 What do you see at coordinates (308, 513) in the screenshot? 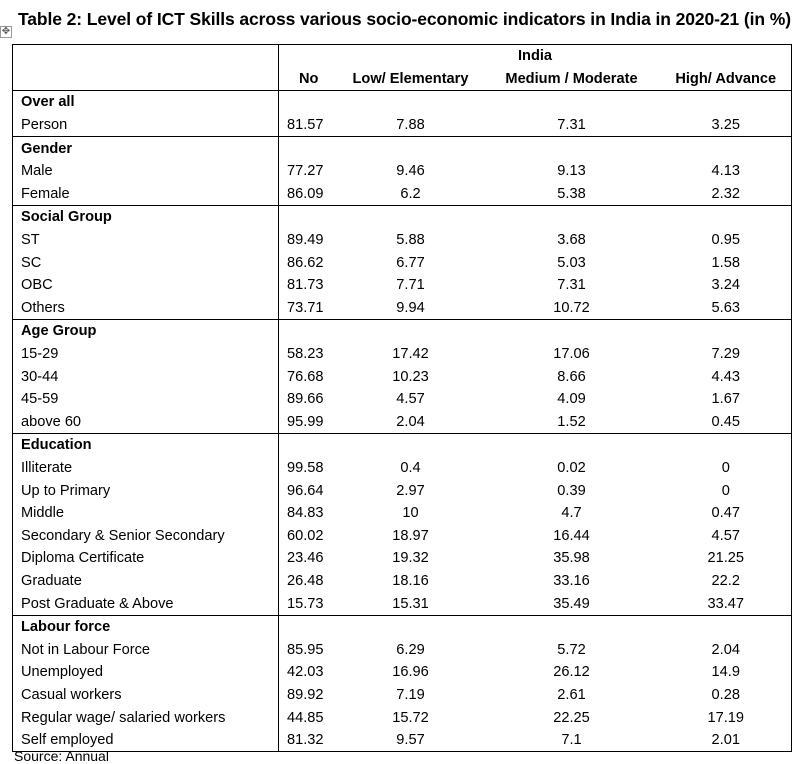
I see `value-cell: 84.83` at bounding box center [308, 513].